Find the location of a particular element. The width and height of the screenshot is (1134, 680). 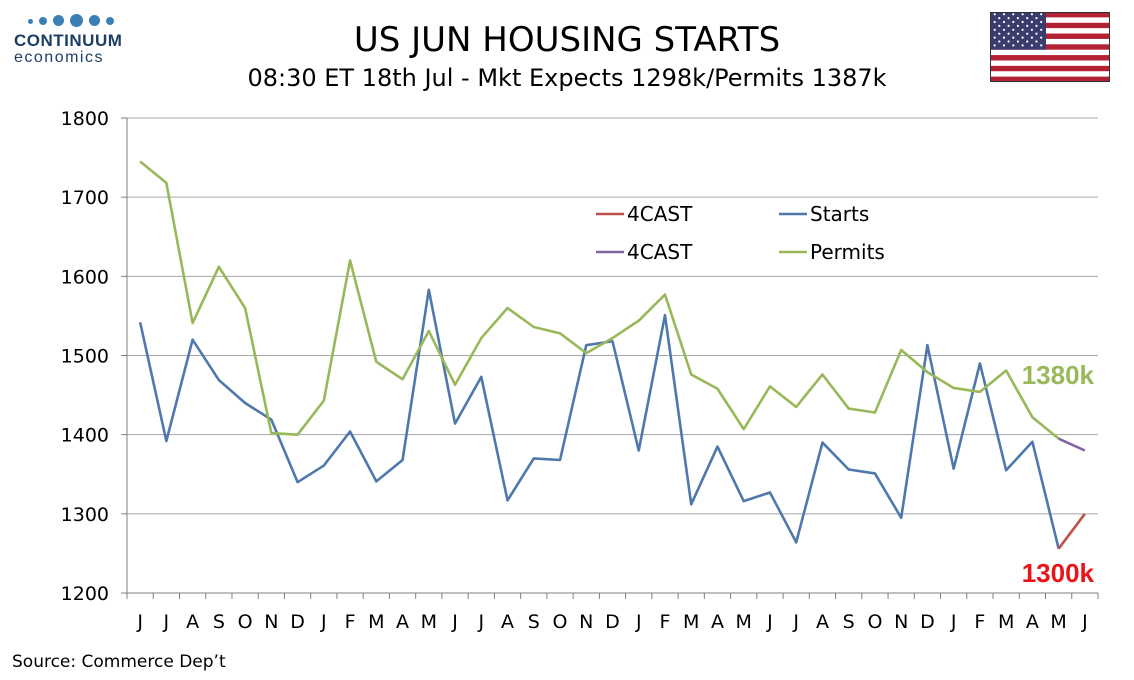

y-tick-label: 1300 is located at coordinates (85, 515).